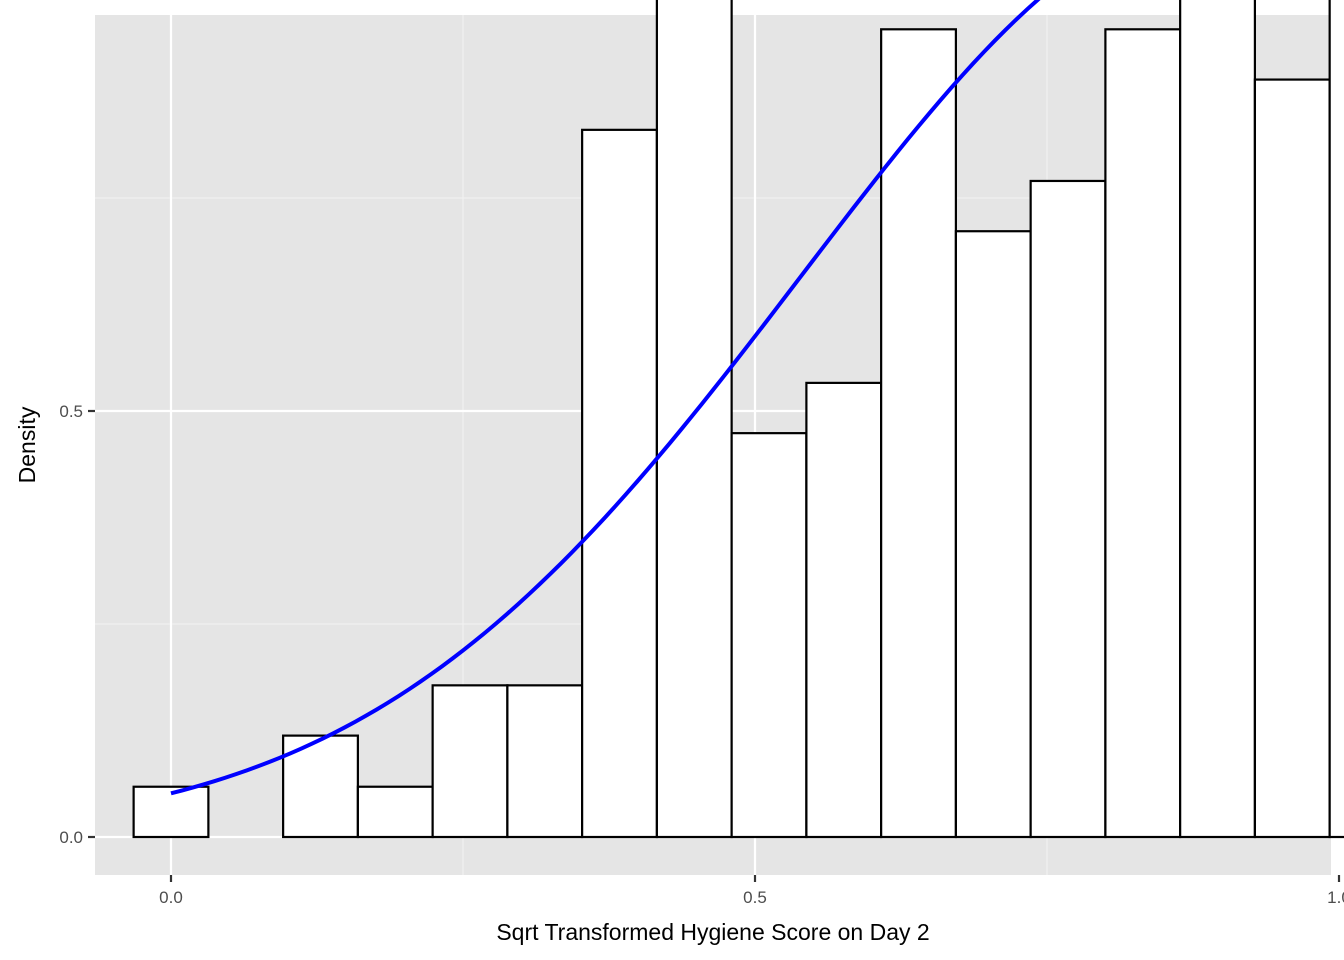 This screenshot has height=960, width=1344. Describe the element at coordinates (71, 411) in the screenshot. I see `y-tick-label: 0.5` at that location.